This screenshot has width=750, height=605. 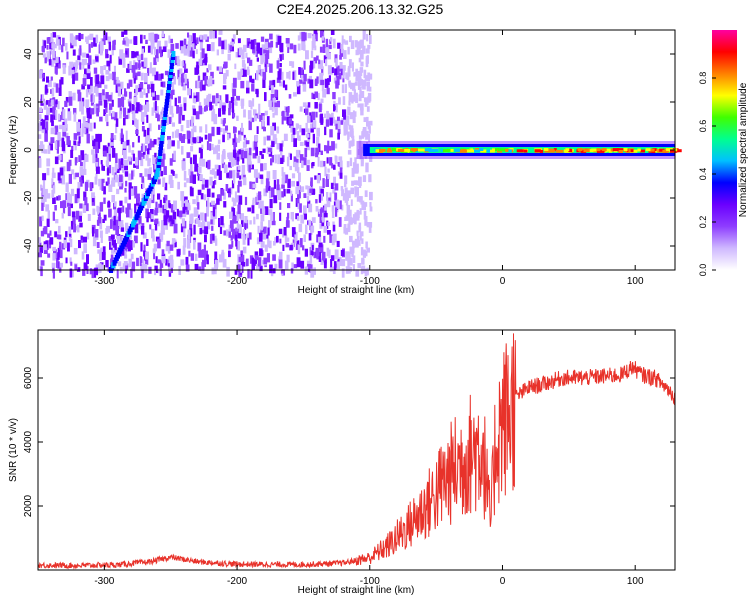 I want to click on snr-x-tick-label: 0, so click(x=503, y=581).